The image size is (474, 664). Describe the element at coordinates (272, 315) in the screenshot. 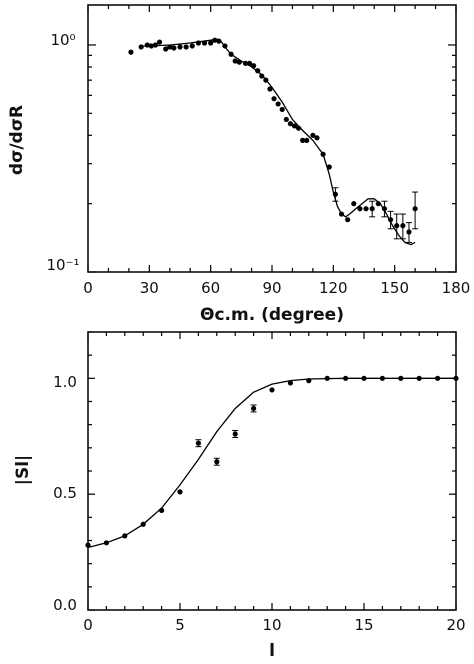

I see `top-x-axis-label: Θc.m. (degree)` at that location.